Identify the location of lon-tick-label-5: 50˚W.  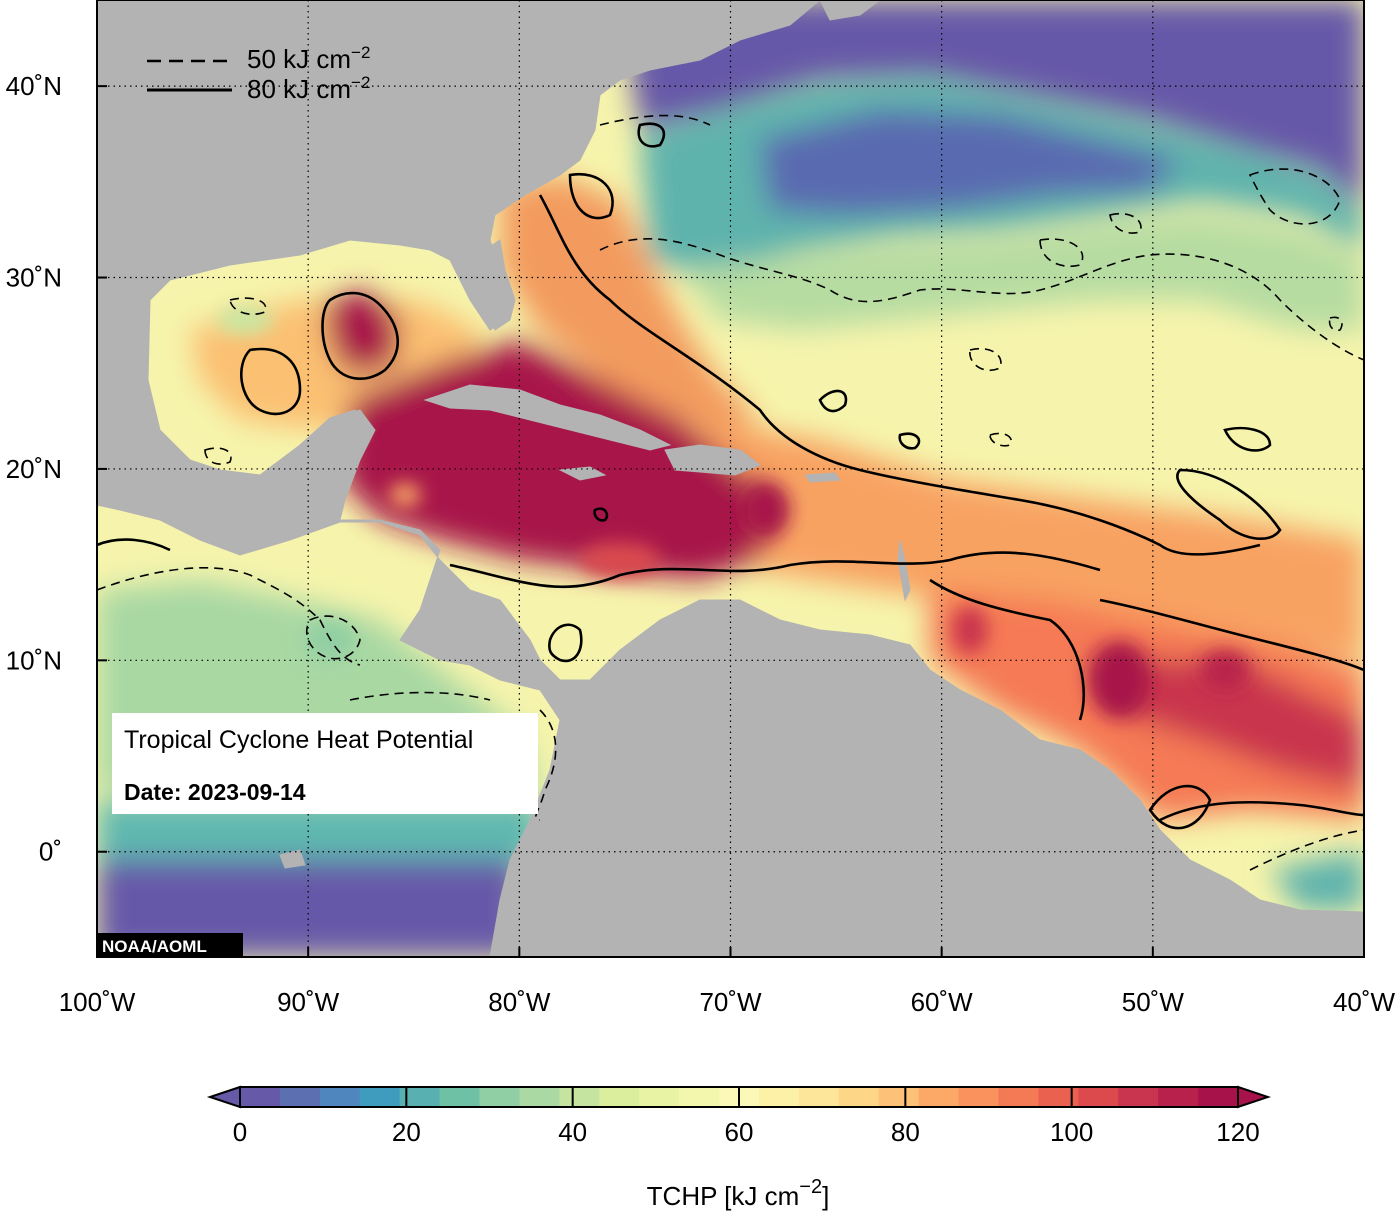
(1153, 1002).